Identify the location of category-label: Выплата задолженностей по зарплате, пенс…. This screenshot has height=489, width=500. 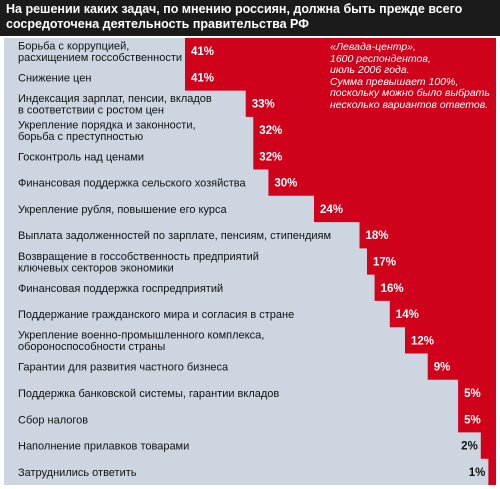
(174, 236).